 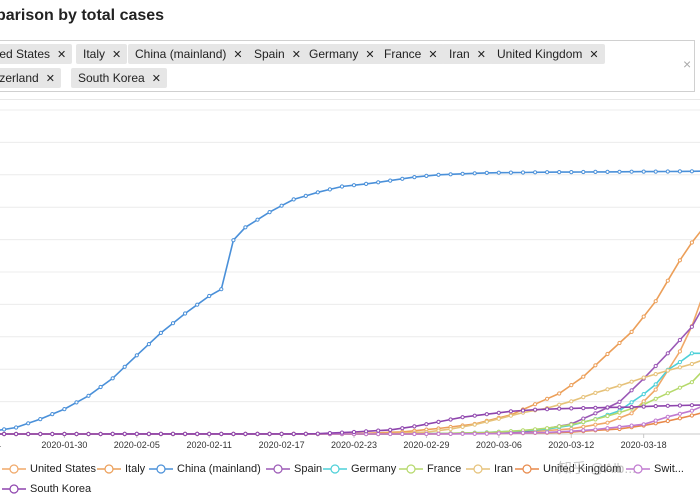 I want to click on filter-chip: France ✕, so click(x=410, y=54).